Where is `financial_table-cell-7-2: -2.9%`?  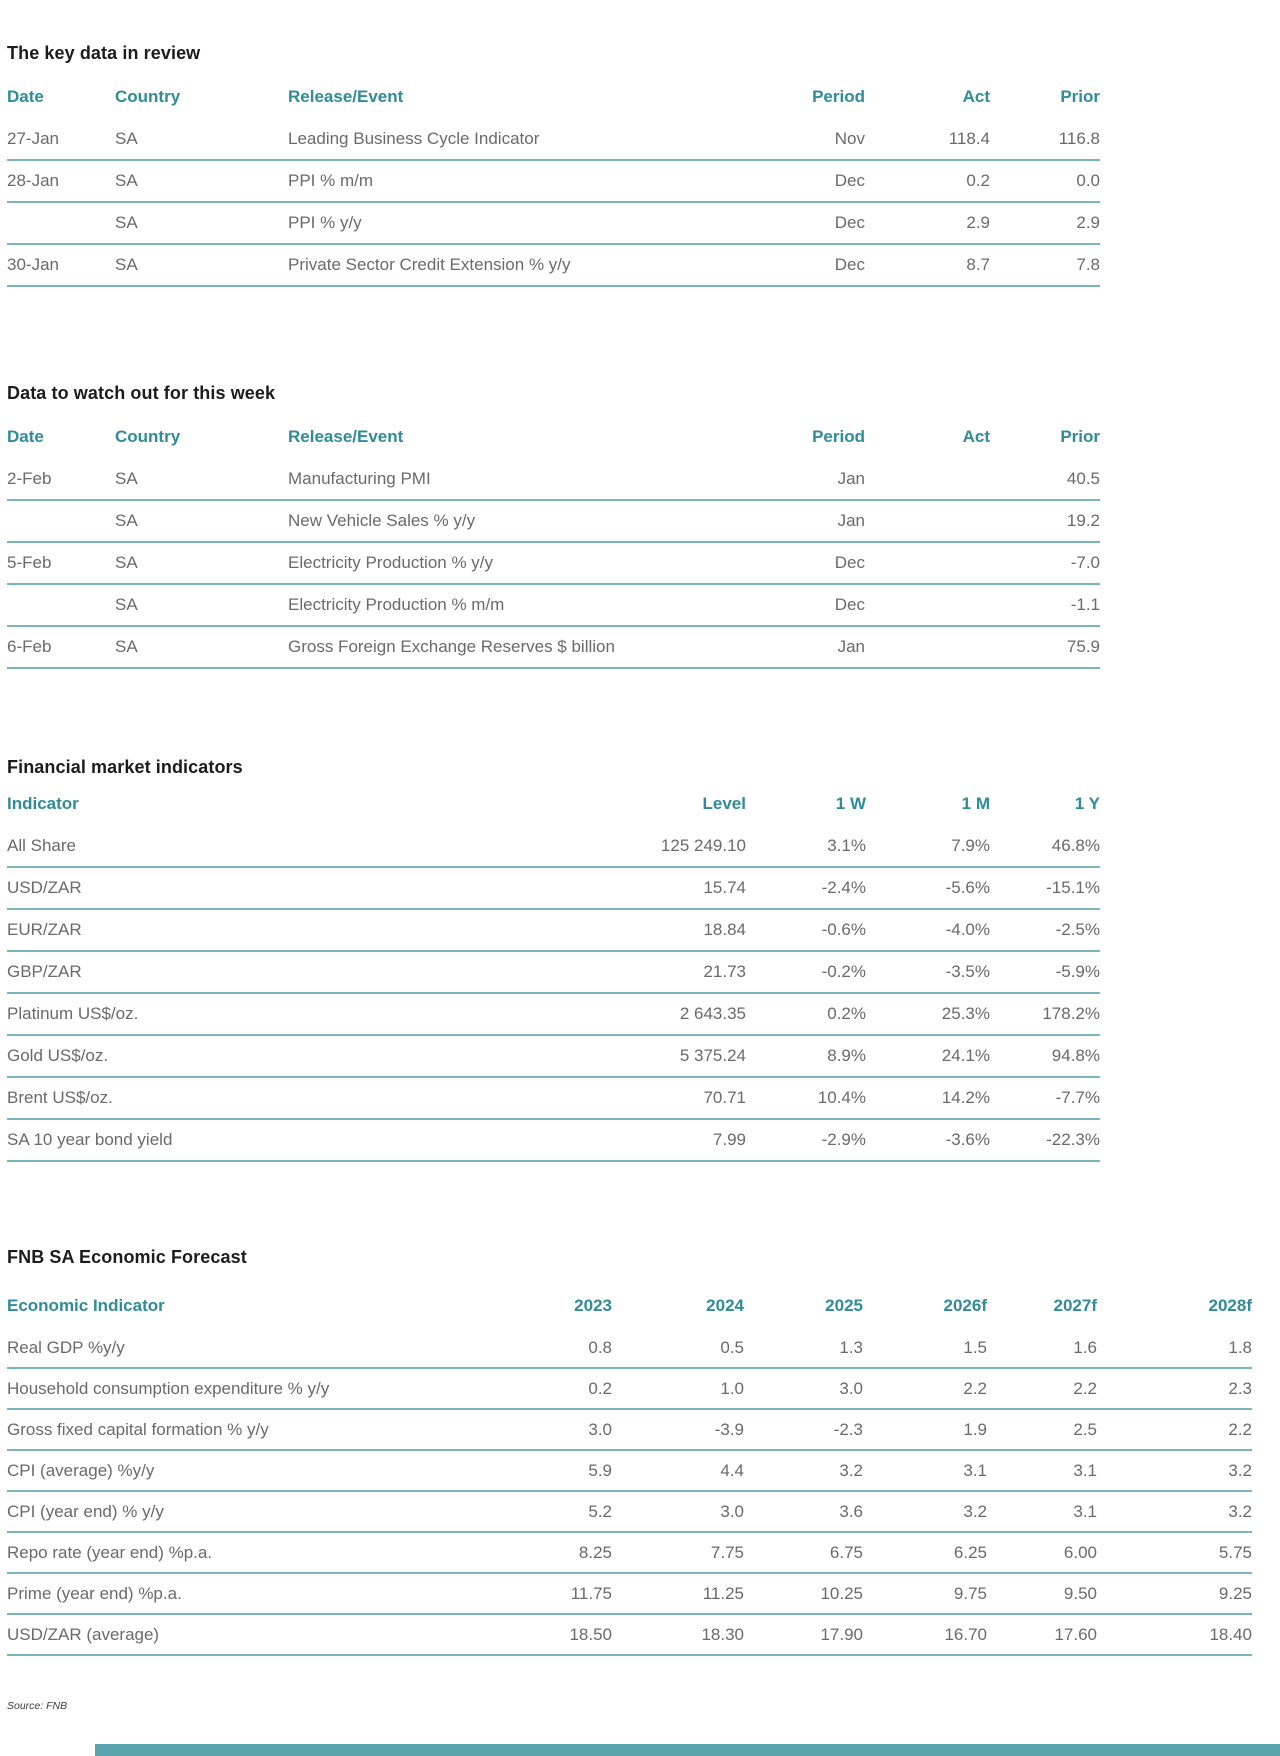 financial_table-cell-7-2: -2.9% is located at coordinates (843, 1139).